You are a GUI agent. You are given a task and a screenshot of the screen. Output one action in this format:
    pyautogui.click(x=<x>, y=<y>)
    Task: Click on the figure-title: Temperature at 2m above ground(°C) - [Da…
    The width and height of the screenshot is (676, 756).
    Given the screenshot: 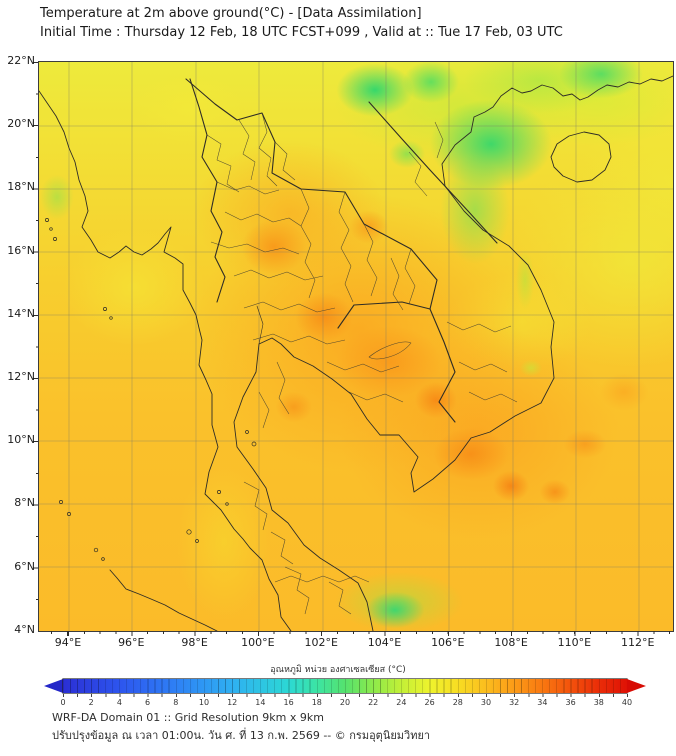 What is the action you would take?
    pyautogui.click(x=231, y=13)
    